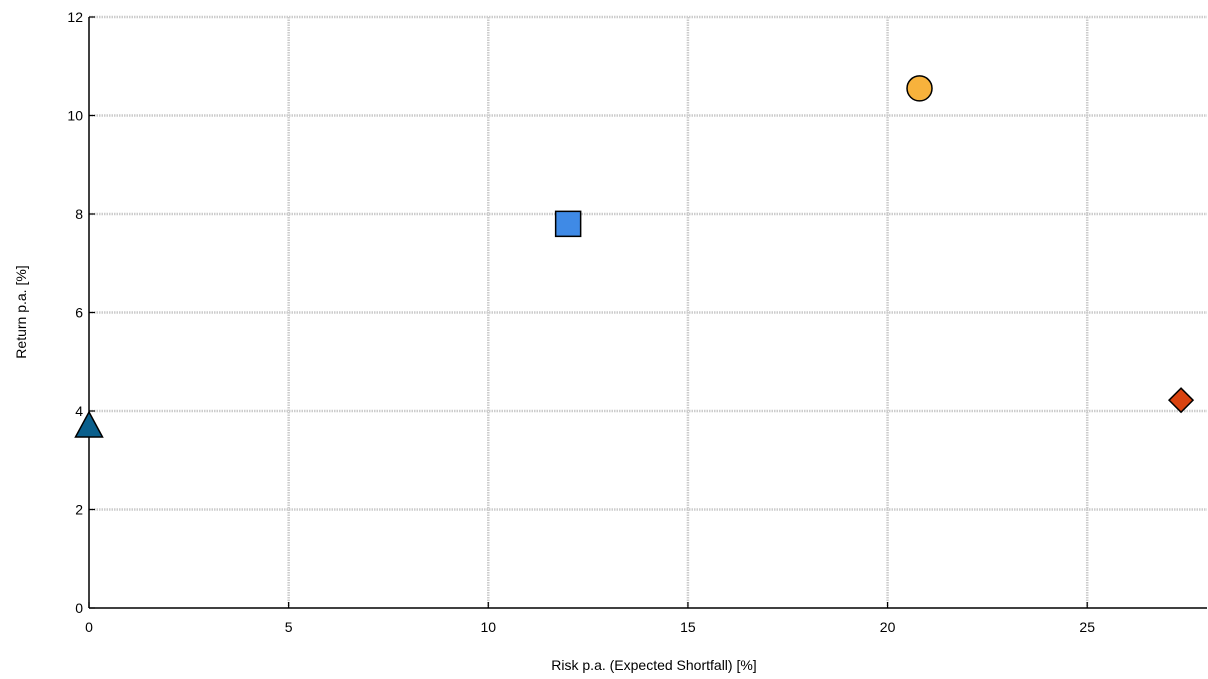 Image resolution: width=1208 pixels, height=679 pixels. What do you see at coordinates (688, 627) in the screenshot?
I see `x-tick-label: 15` at bounding box center [688, 627].